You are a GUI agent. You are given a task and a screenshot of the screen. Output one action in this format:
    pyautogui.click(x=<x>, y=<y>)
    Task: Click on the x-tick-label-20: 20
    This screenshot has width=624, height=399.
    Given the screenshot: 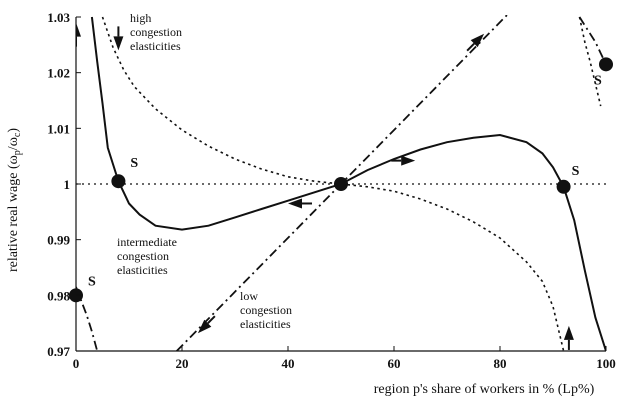 What is the action you would take?
    pyautogui.click(x=182, y=363)
    